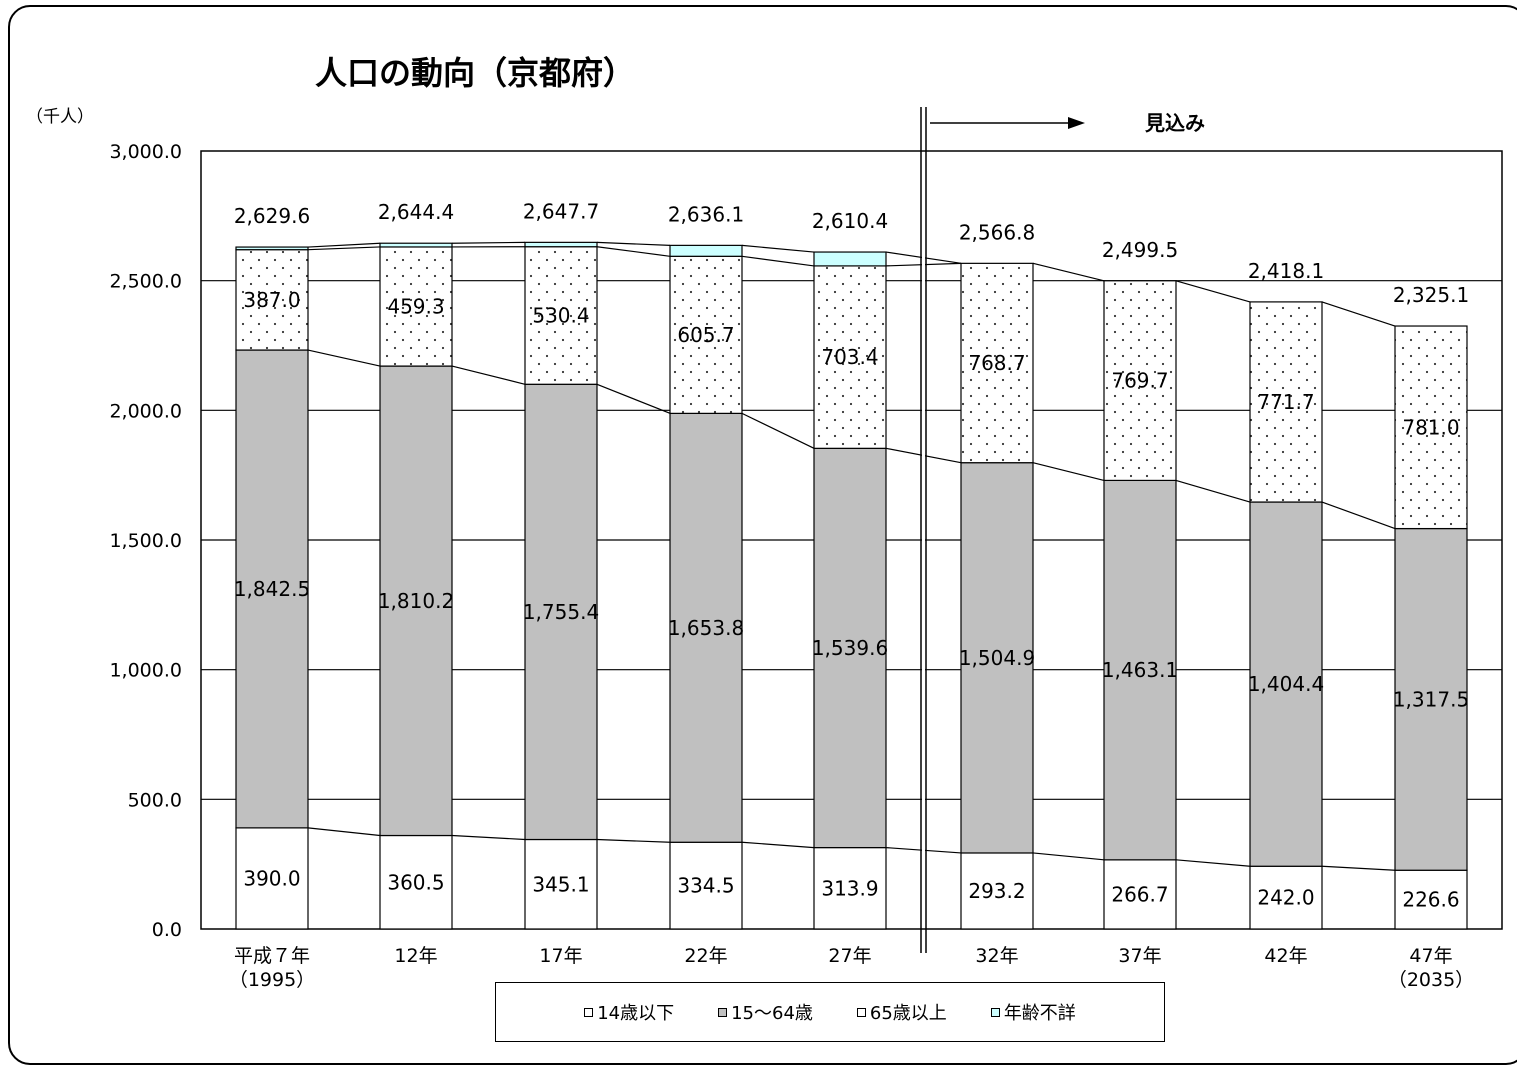 This screenshot has width=1517, height=1065. What do you see at coordinates (850, 221) in the screenshot?
I see `total-label: 2,610.4` at bounding box center [850, 221].